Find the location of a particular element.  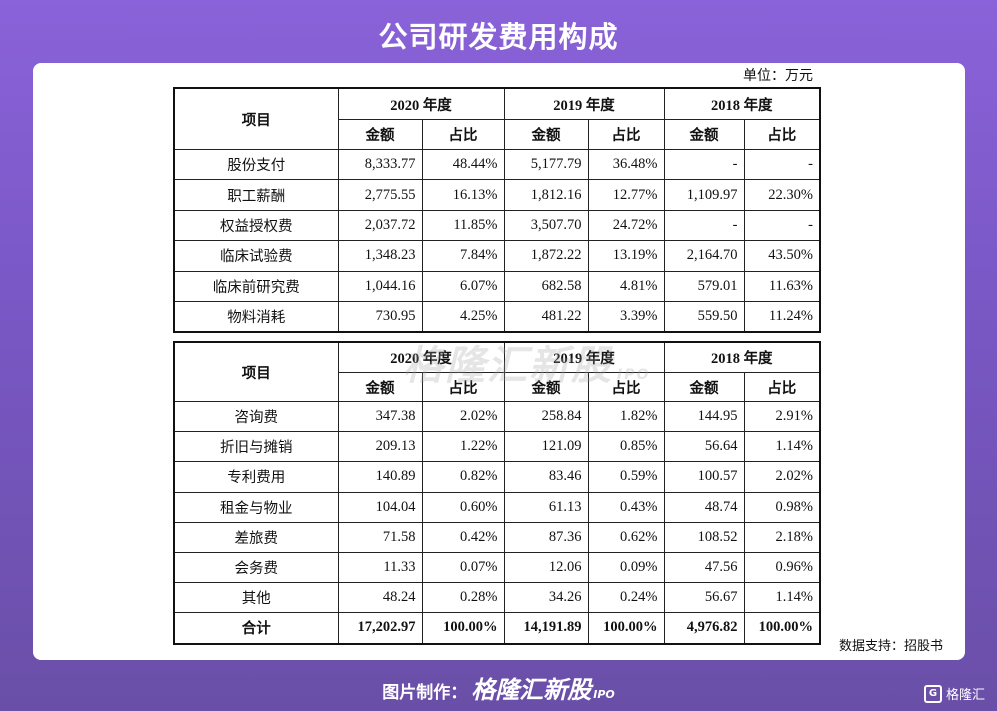

amount-cell: 2,037.72 is located at coordinates (380, 225).